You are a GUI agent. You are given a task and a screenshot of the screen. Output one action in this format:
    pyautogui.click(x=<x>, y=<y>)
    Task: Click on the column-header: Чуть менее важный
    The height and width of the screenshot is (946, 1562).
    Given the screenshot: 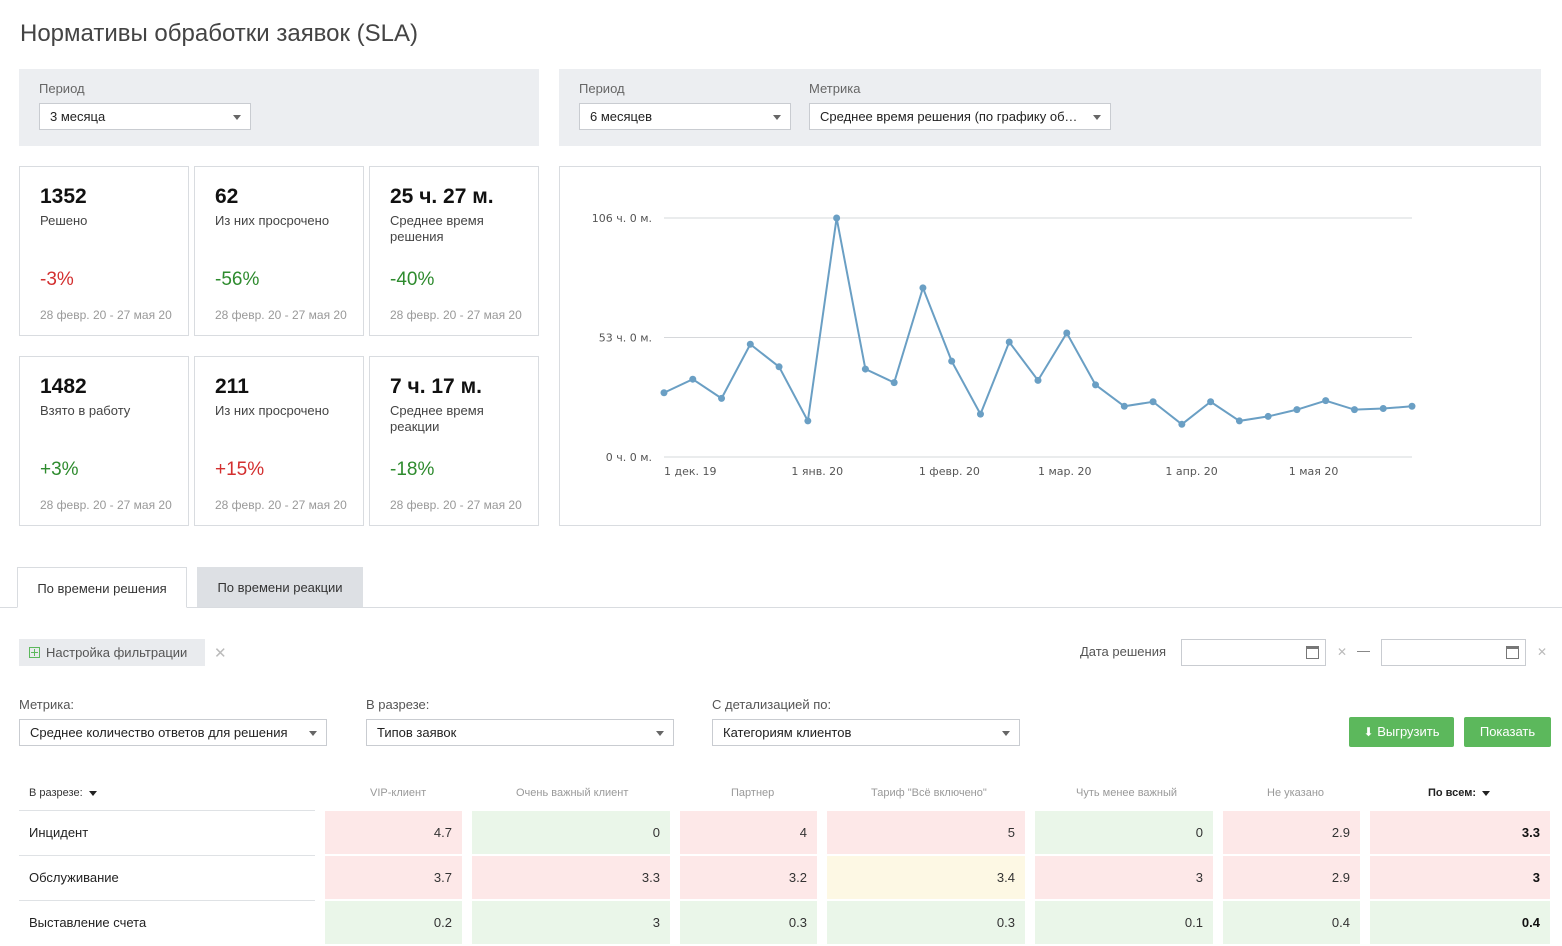 What is the action you would take?
    pyautogui.click(x=1127, y=793)
    